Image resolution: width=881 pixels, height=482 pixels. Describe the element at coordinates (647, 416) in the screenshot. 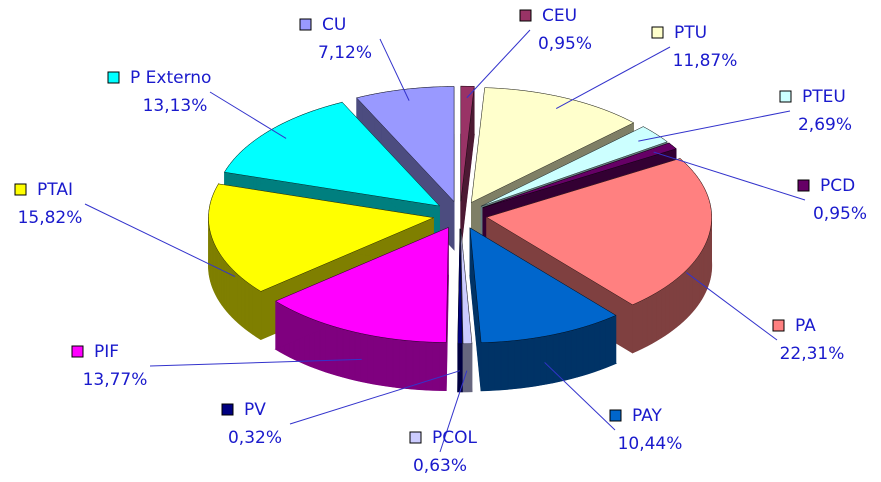

I see `slice-name: PAY` at that location.